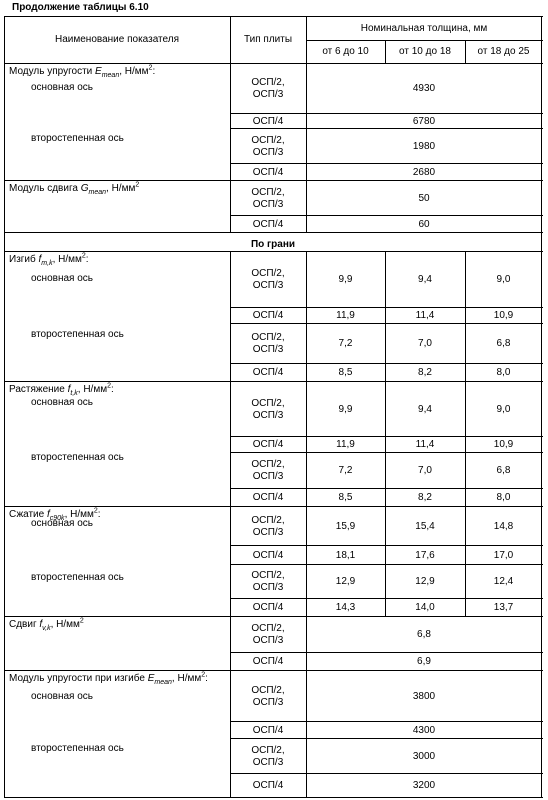 This screenshot has width=548, height=800. What do you see at coordinates (74, 188) in the screenshot?
I see `param-shear-modulus: Модуль сдвига Gmean, Н/мм2` at bounding box center [74, 188].